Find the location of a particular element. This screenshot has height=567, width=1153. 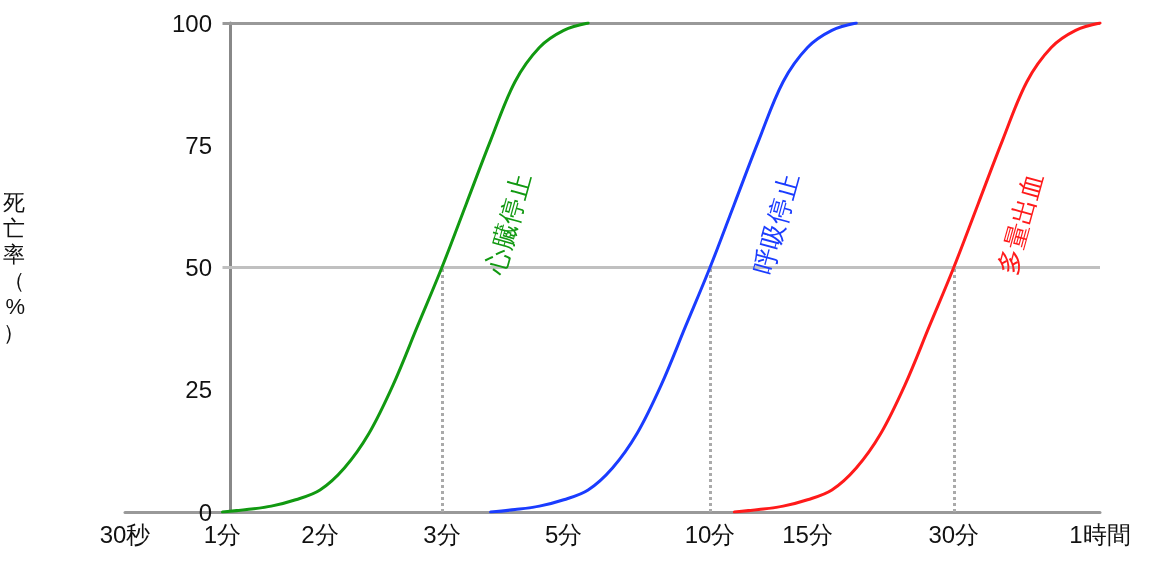

x-tick-label: 10分 is located at coordinates (710, 534).